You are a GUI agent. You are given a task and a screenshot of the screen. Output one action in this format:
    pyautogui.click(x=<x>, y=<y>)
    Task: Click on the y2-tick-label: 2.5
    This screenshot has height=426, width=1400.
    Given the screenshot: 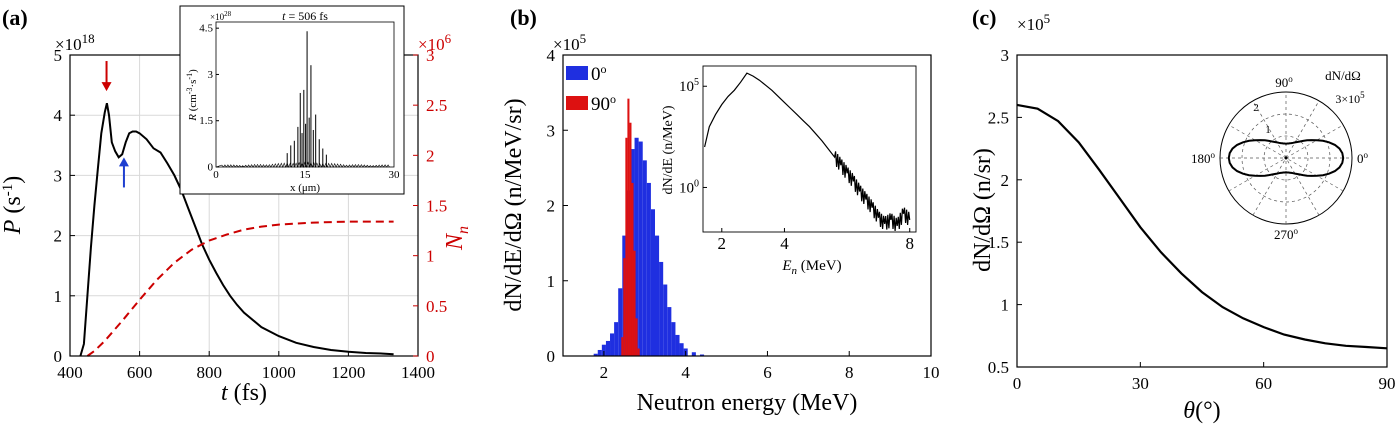 What is the action you would take?
    pyautogui.click(x=436, y=105)
    